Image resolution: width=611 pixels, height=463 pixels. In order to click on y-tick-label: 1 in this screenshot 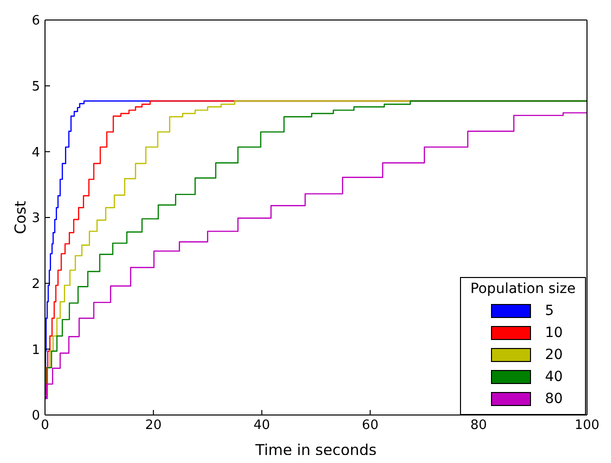, I will do `click(36, 350)`.